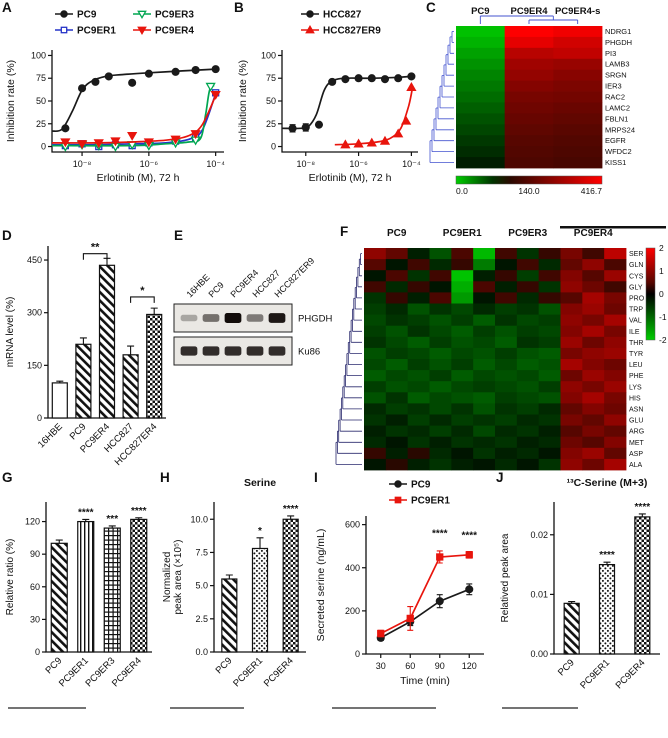 The height and width of the screenshot is (738, 668). Describe the element at coordinates (271, 101) in the screenshot. I see `y-tick-label: 50` at that location.